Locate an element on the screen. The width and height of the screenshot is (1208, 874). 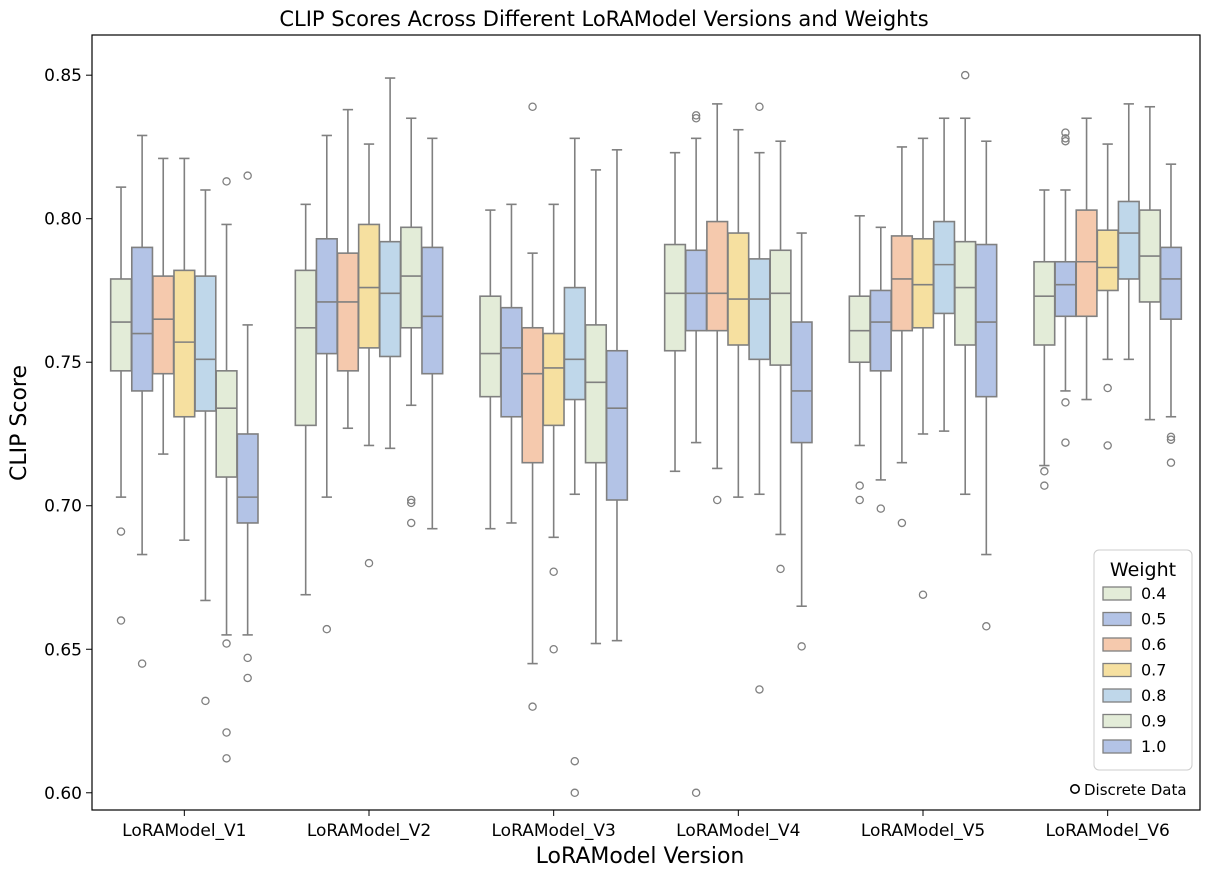
y-axis: 0.60 0.65 0.70 0.75 0.80 0.85 is located at coordinates (68, 435).